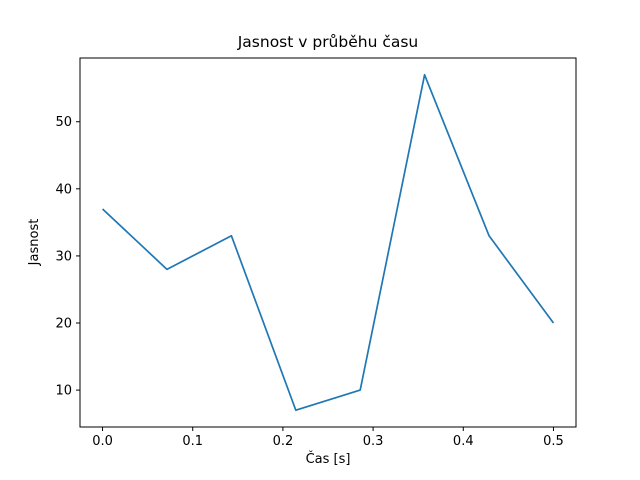 Image resolution: width=640 pixels, height=480 pixels. Describe the element at coordinates (553, 441) in the screenshot. I see `x-tick-label: 0.5` at that location.